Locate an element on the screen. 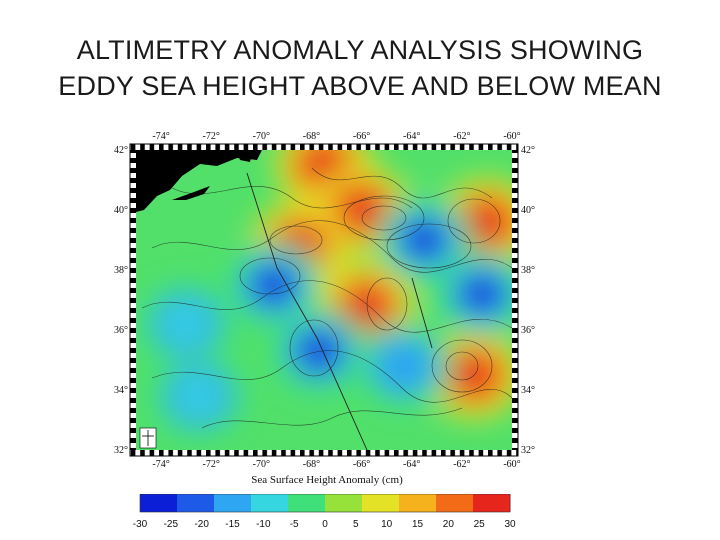 This screenshot has height=540, width=720. frame-top is located at coordinates (324, 147).